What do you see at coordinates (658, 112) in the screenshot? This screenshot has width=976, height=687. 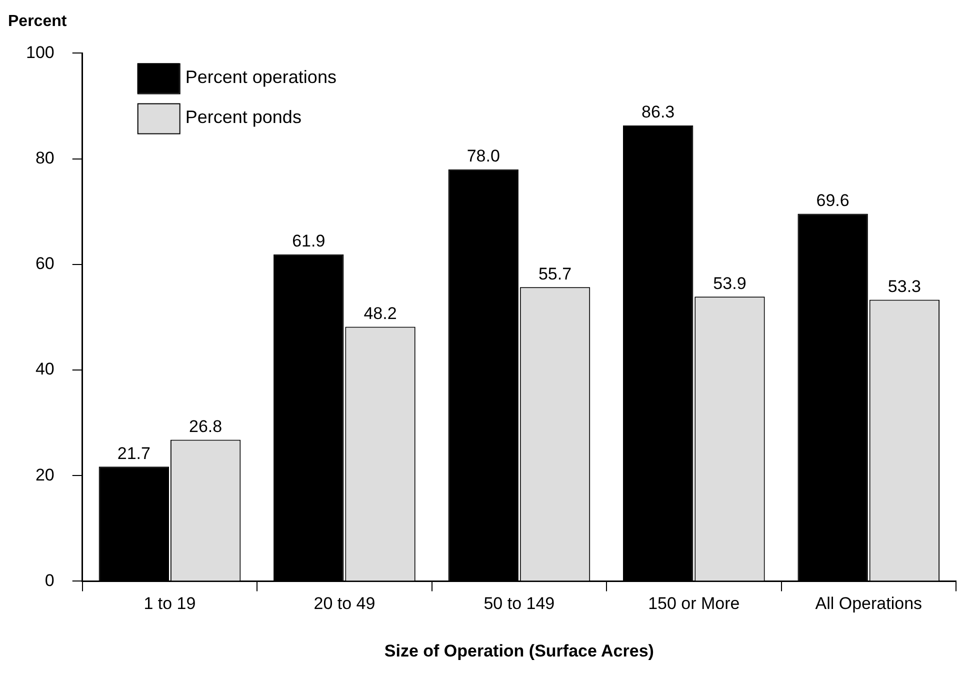 I see `data-label: 86.3` at bounding box center [658, 112].